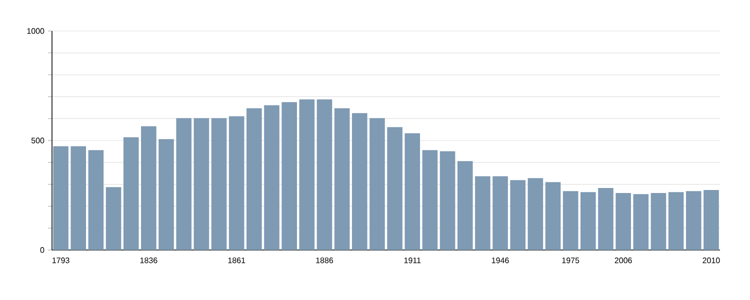  Describe the element at coordinates (35, 31) in the screenshot. I see `y-tick-label: 1000` at that location.